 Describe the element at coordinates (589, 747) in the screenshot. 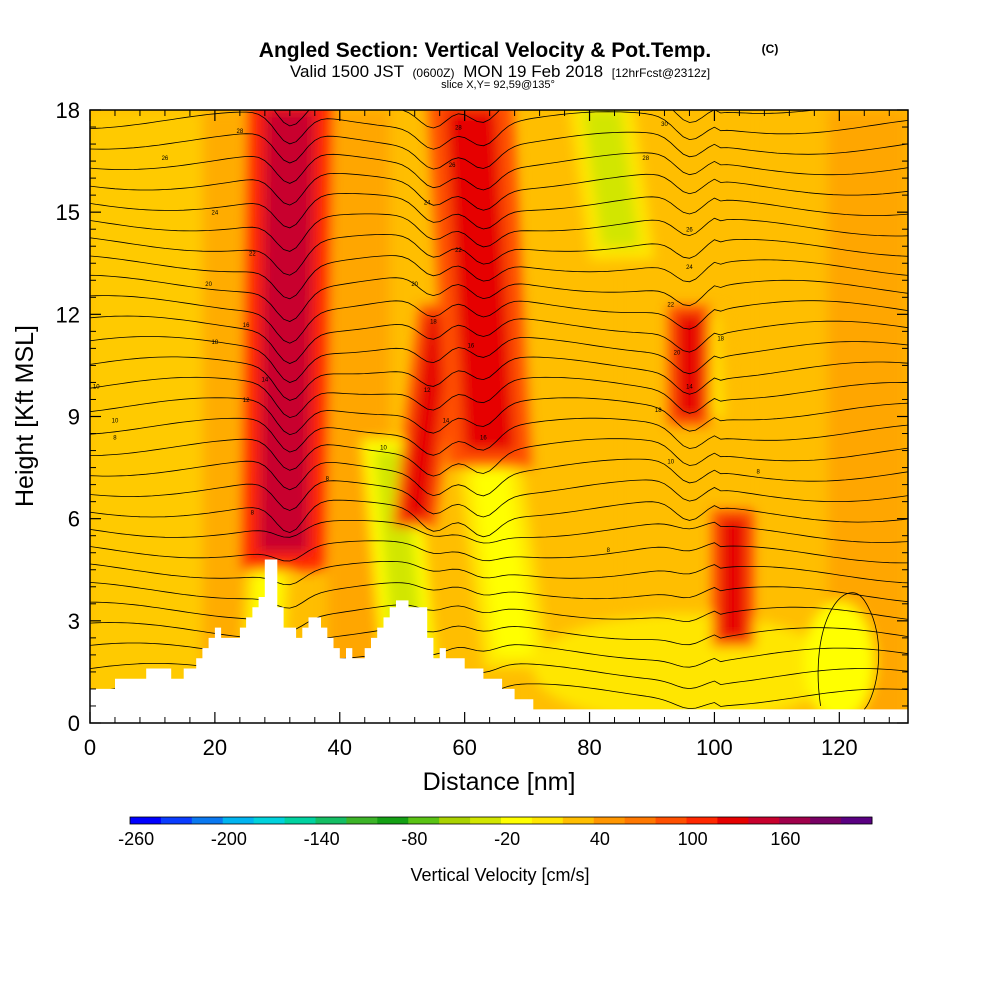

I see `x-tick-label: 80` at that location.